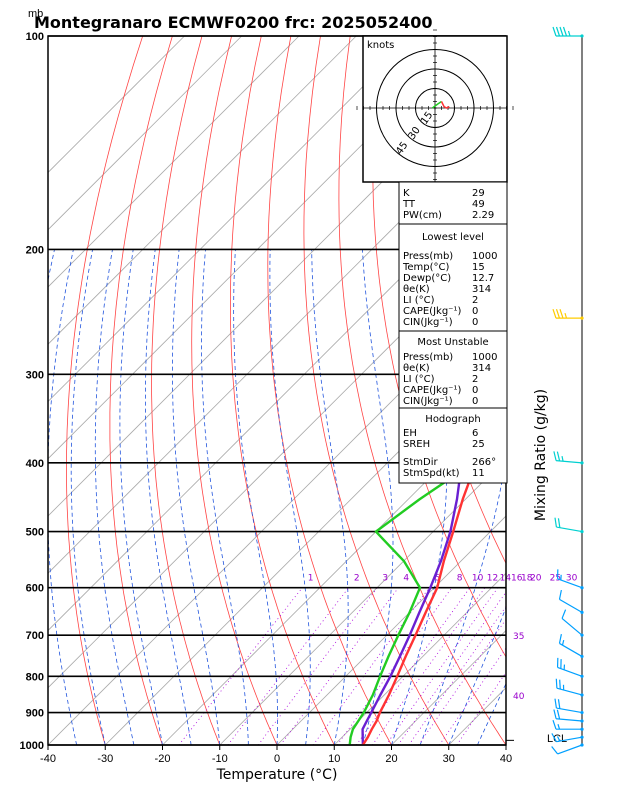  What do you see at coordinates (427, 278) in the screenshot?
I see `index-lowest-label: Dewp(°C)` at bounding box center [427, 278].